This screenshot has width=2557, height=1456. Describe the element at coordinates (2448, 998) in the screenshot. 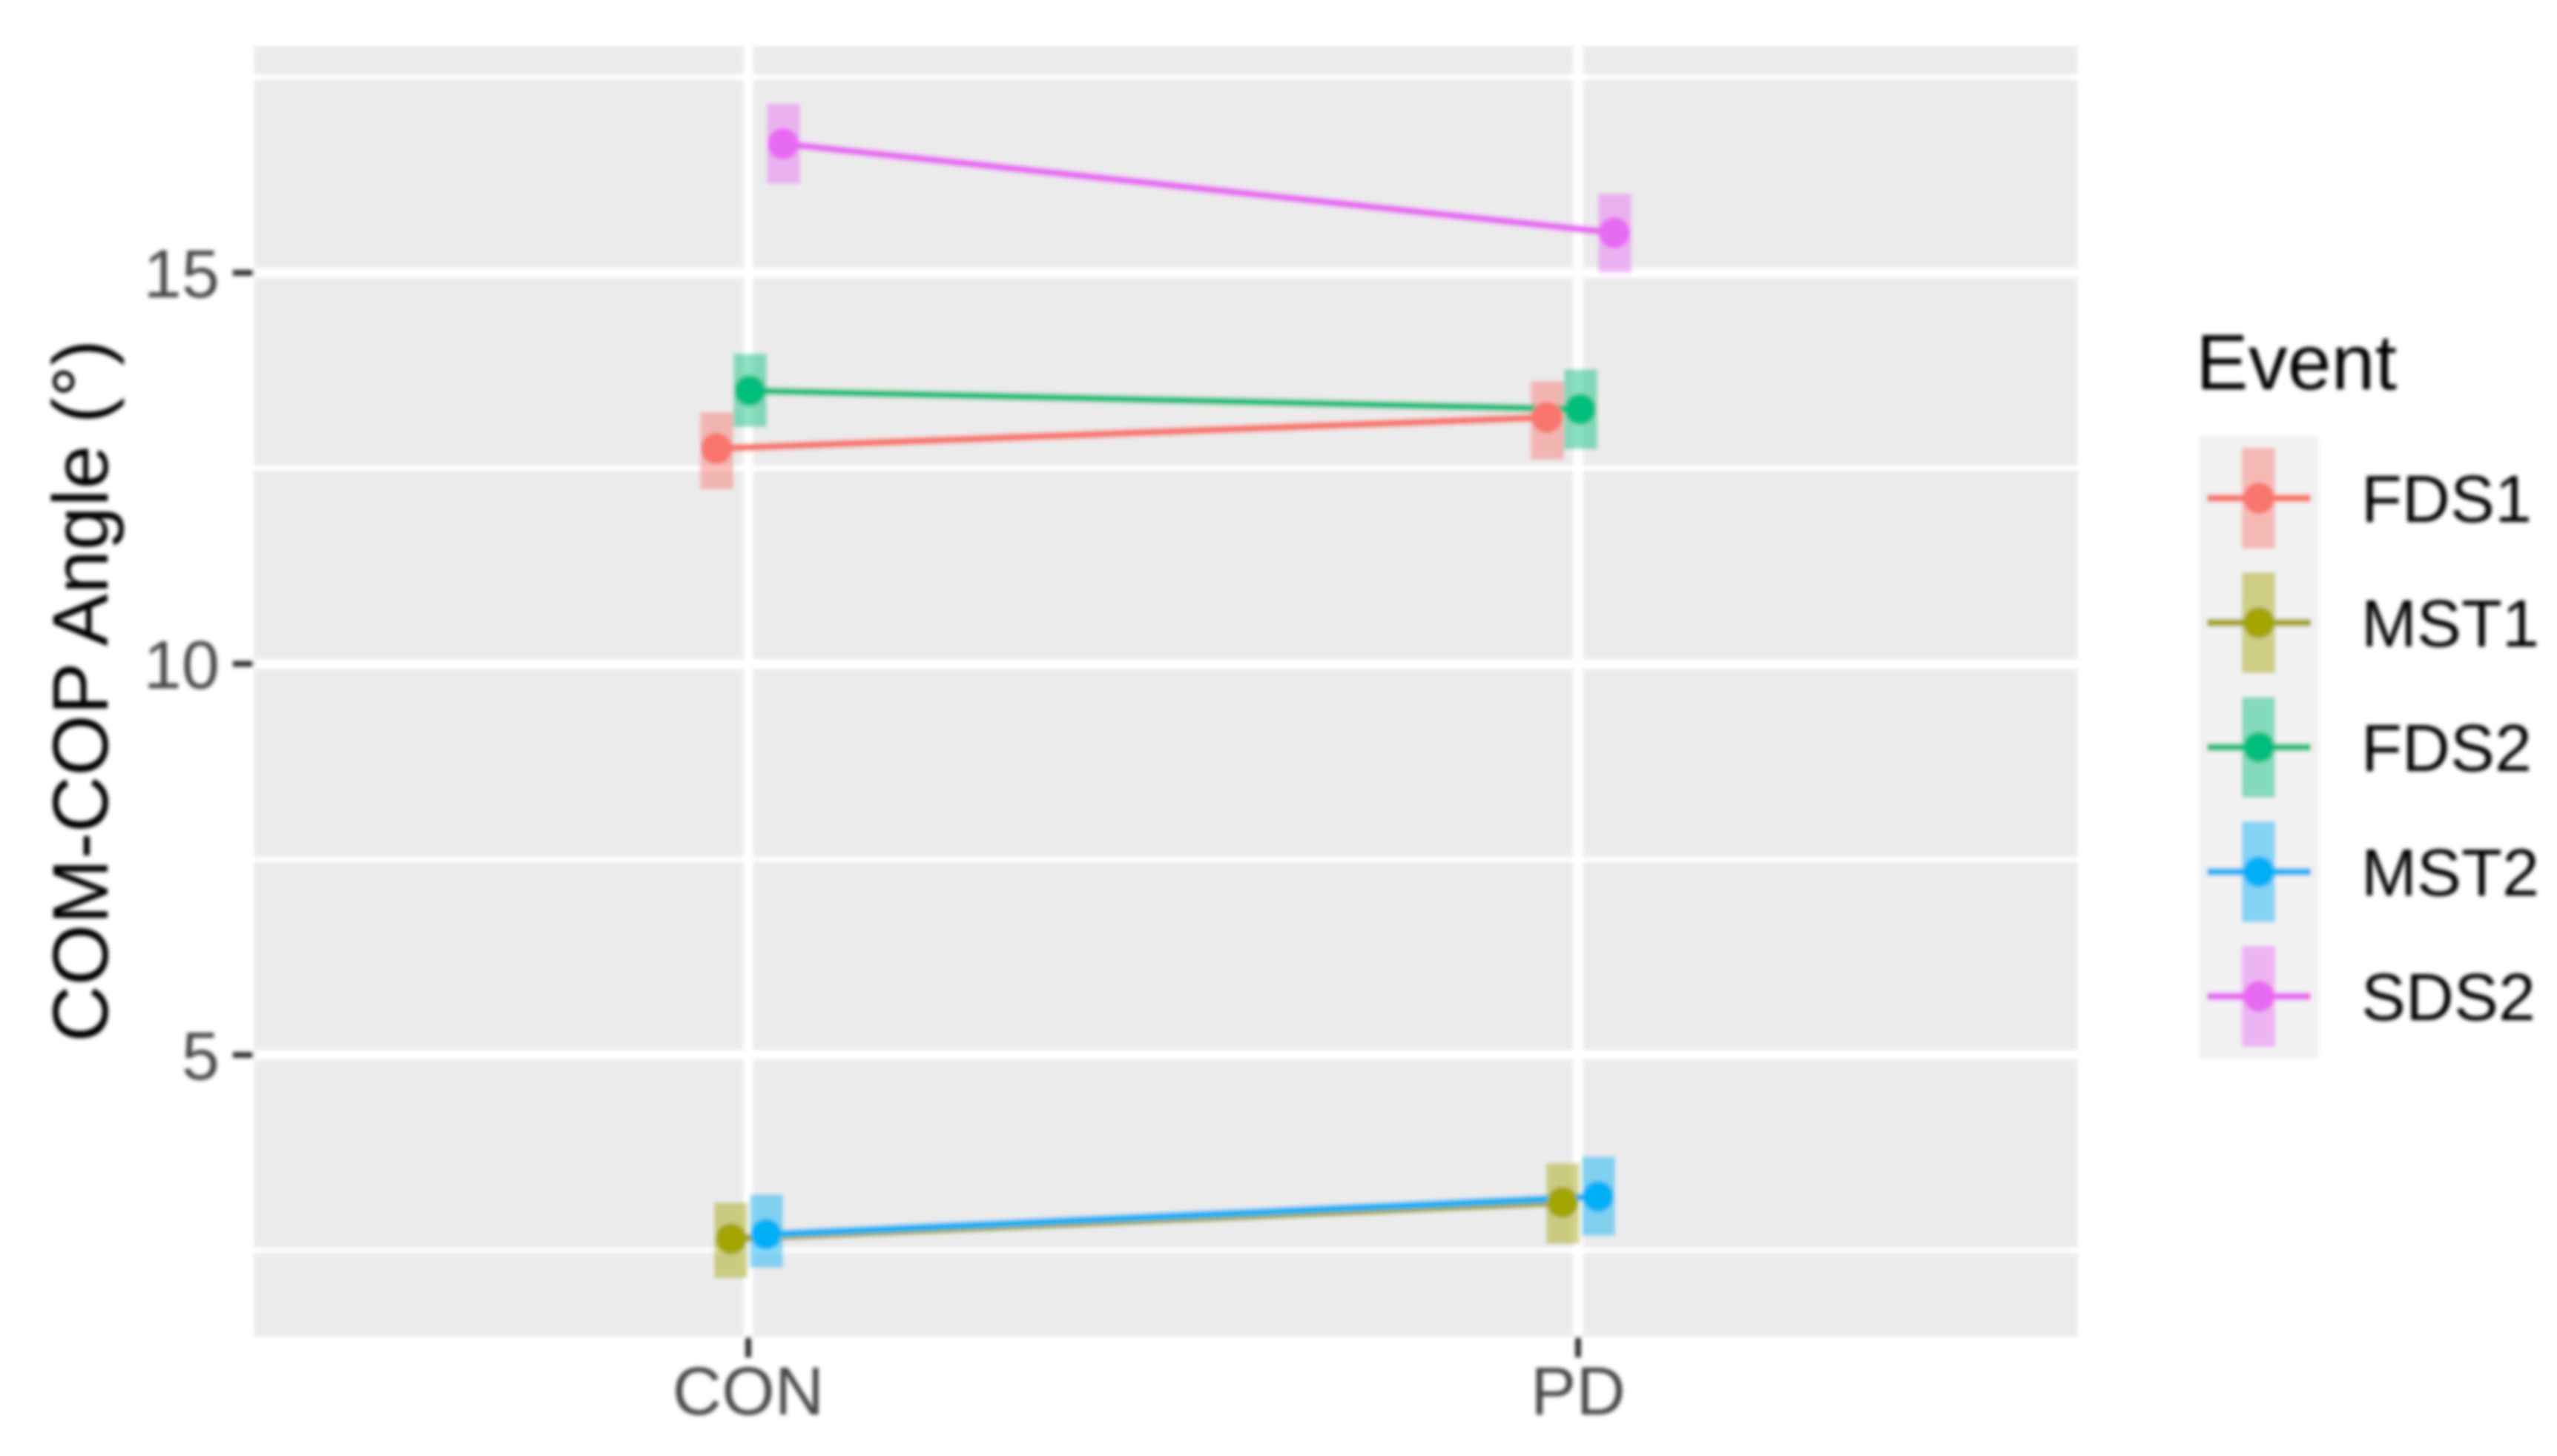

I see `svg-text: SDS2` at that location.